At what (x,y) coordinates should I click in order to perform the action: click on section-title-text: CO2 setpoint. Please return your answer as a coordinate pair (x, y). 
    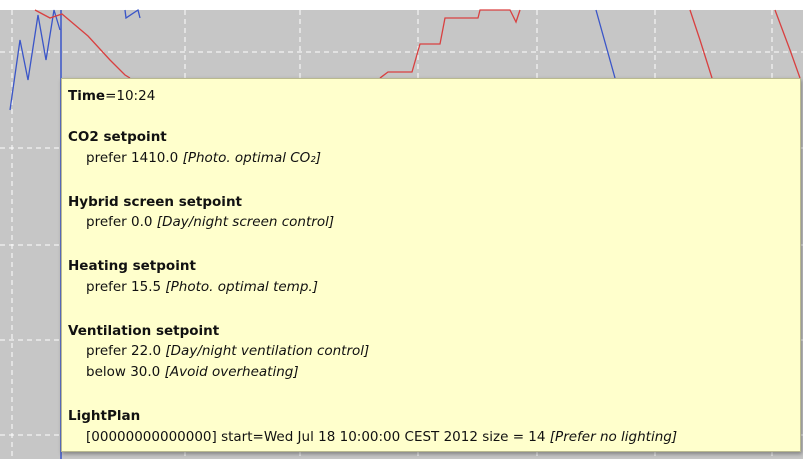
    Looking at the image, I should click on (117, 137).